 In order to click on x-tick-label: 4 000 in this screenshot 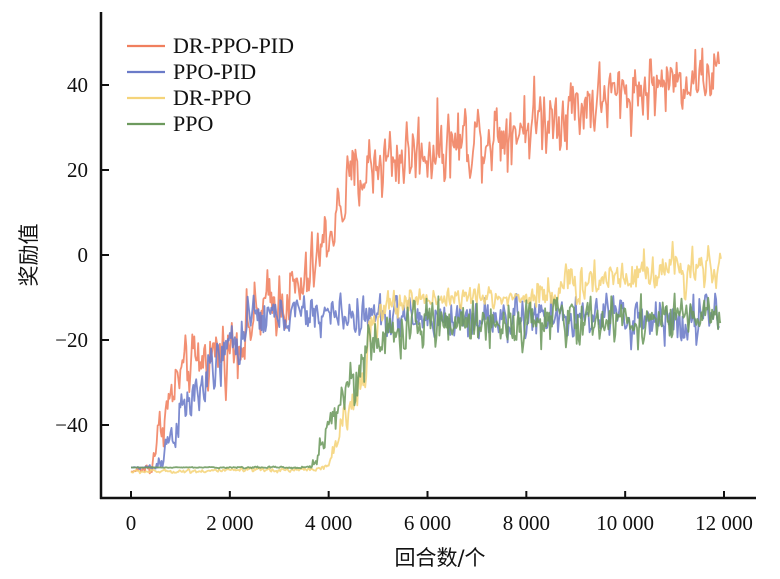, I will do `click(328, 523)`.